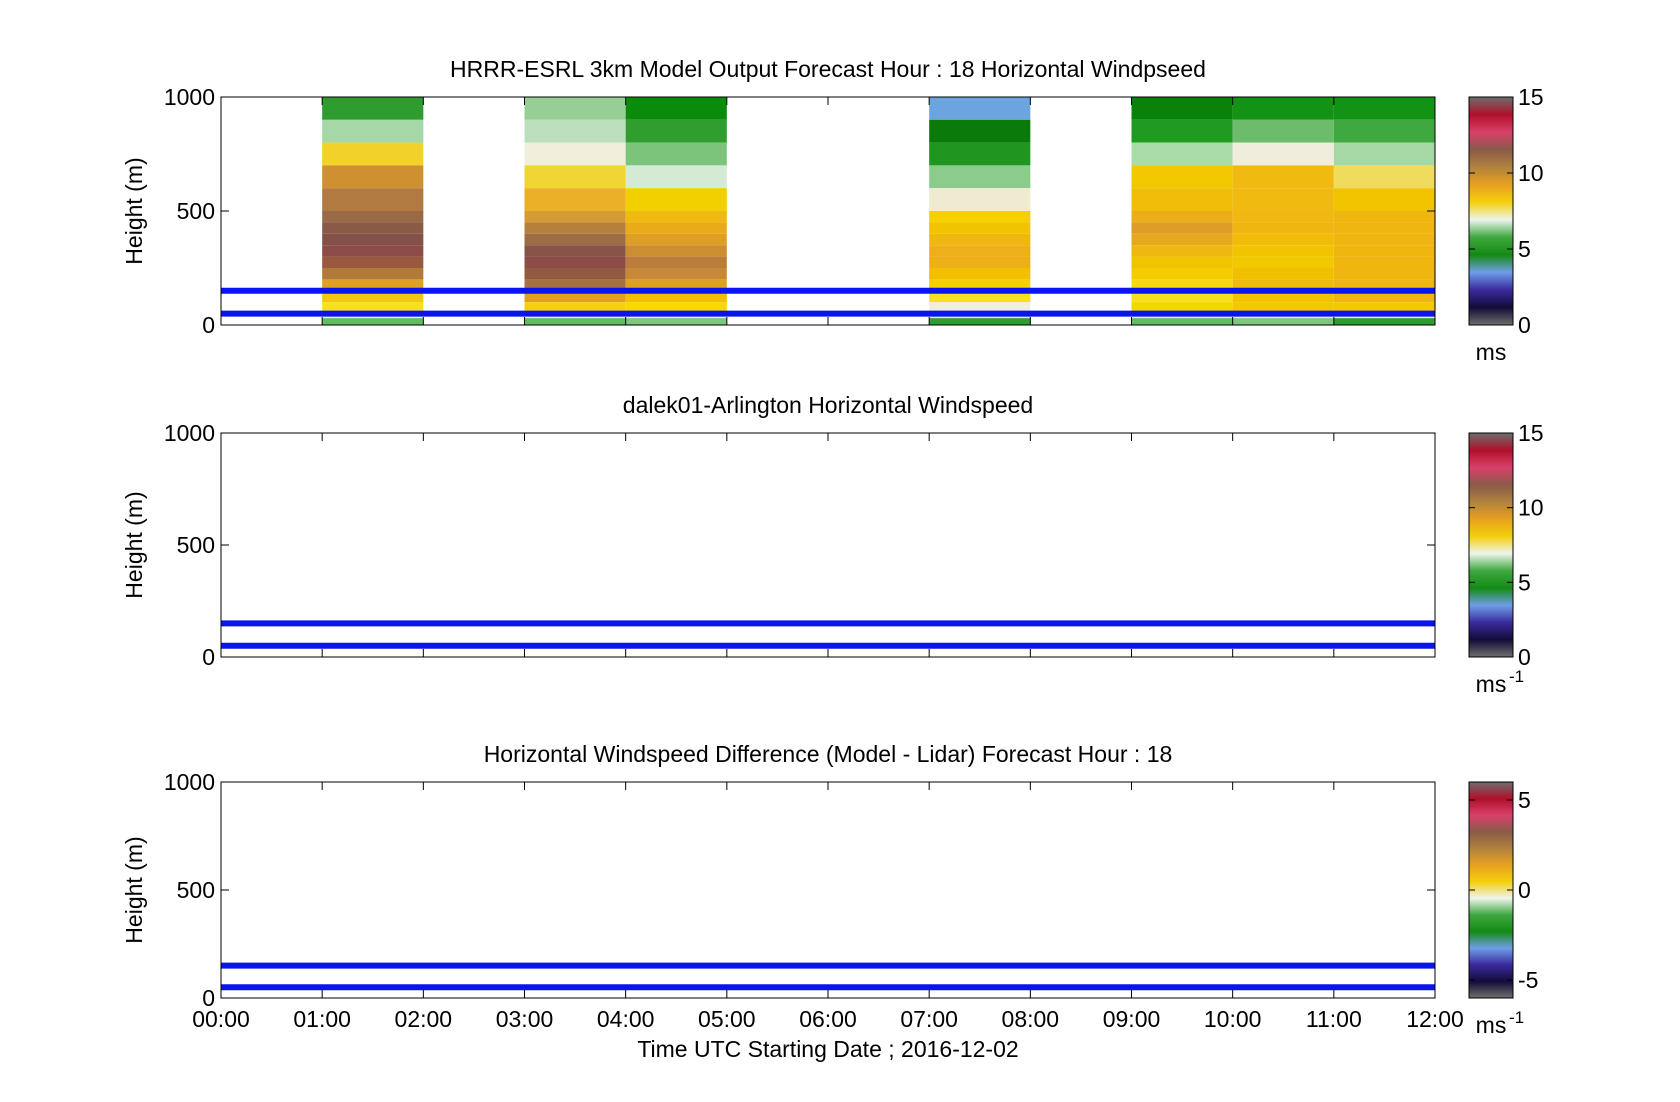 This screenshot has height=1102, width=1680. Describe the element at coordinates (525, 1019) in the screenshot. I see `x-tick-label: 03:00` at that location.